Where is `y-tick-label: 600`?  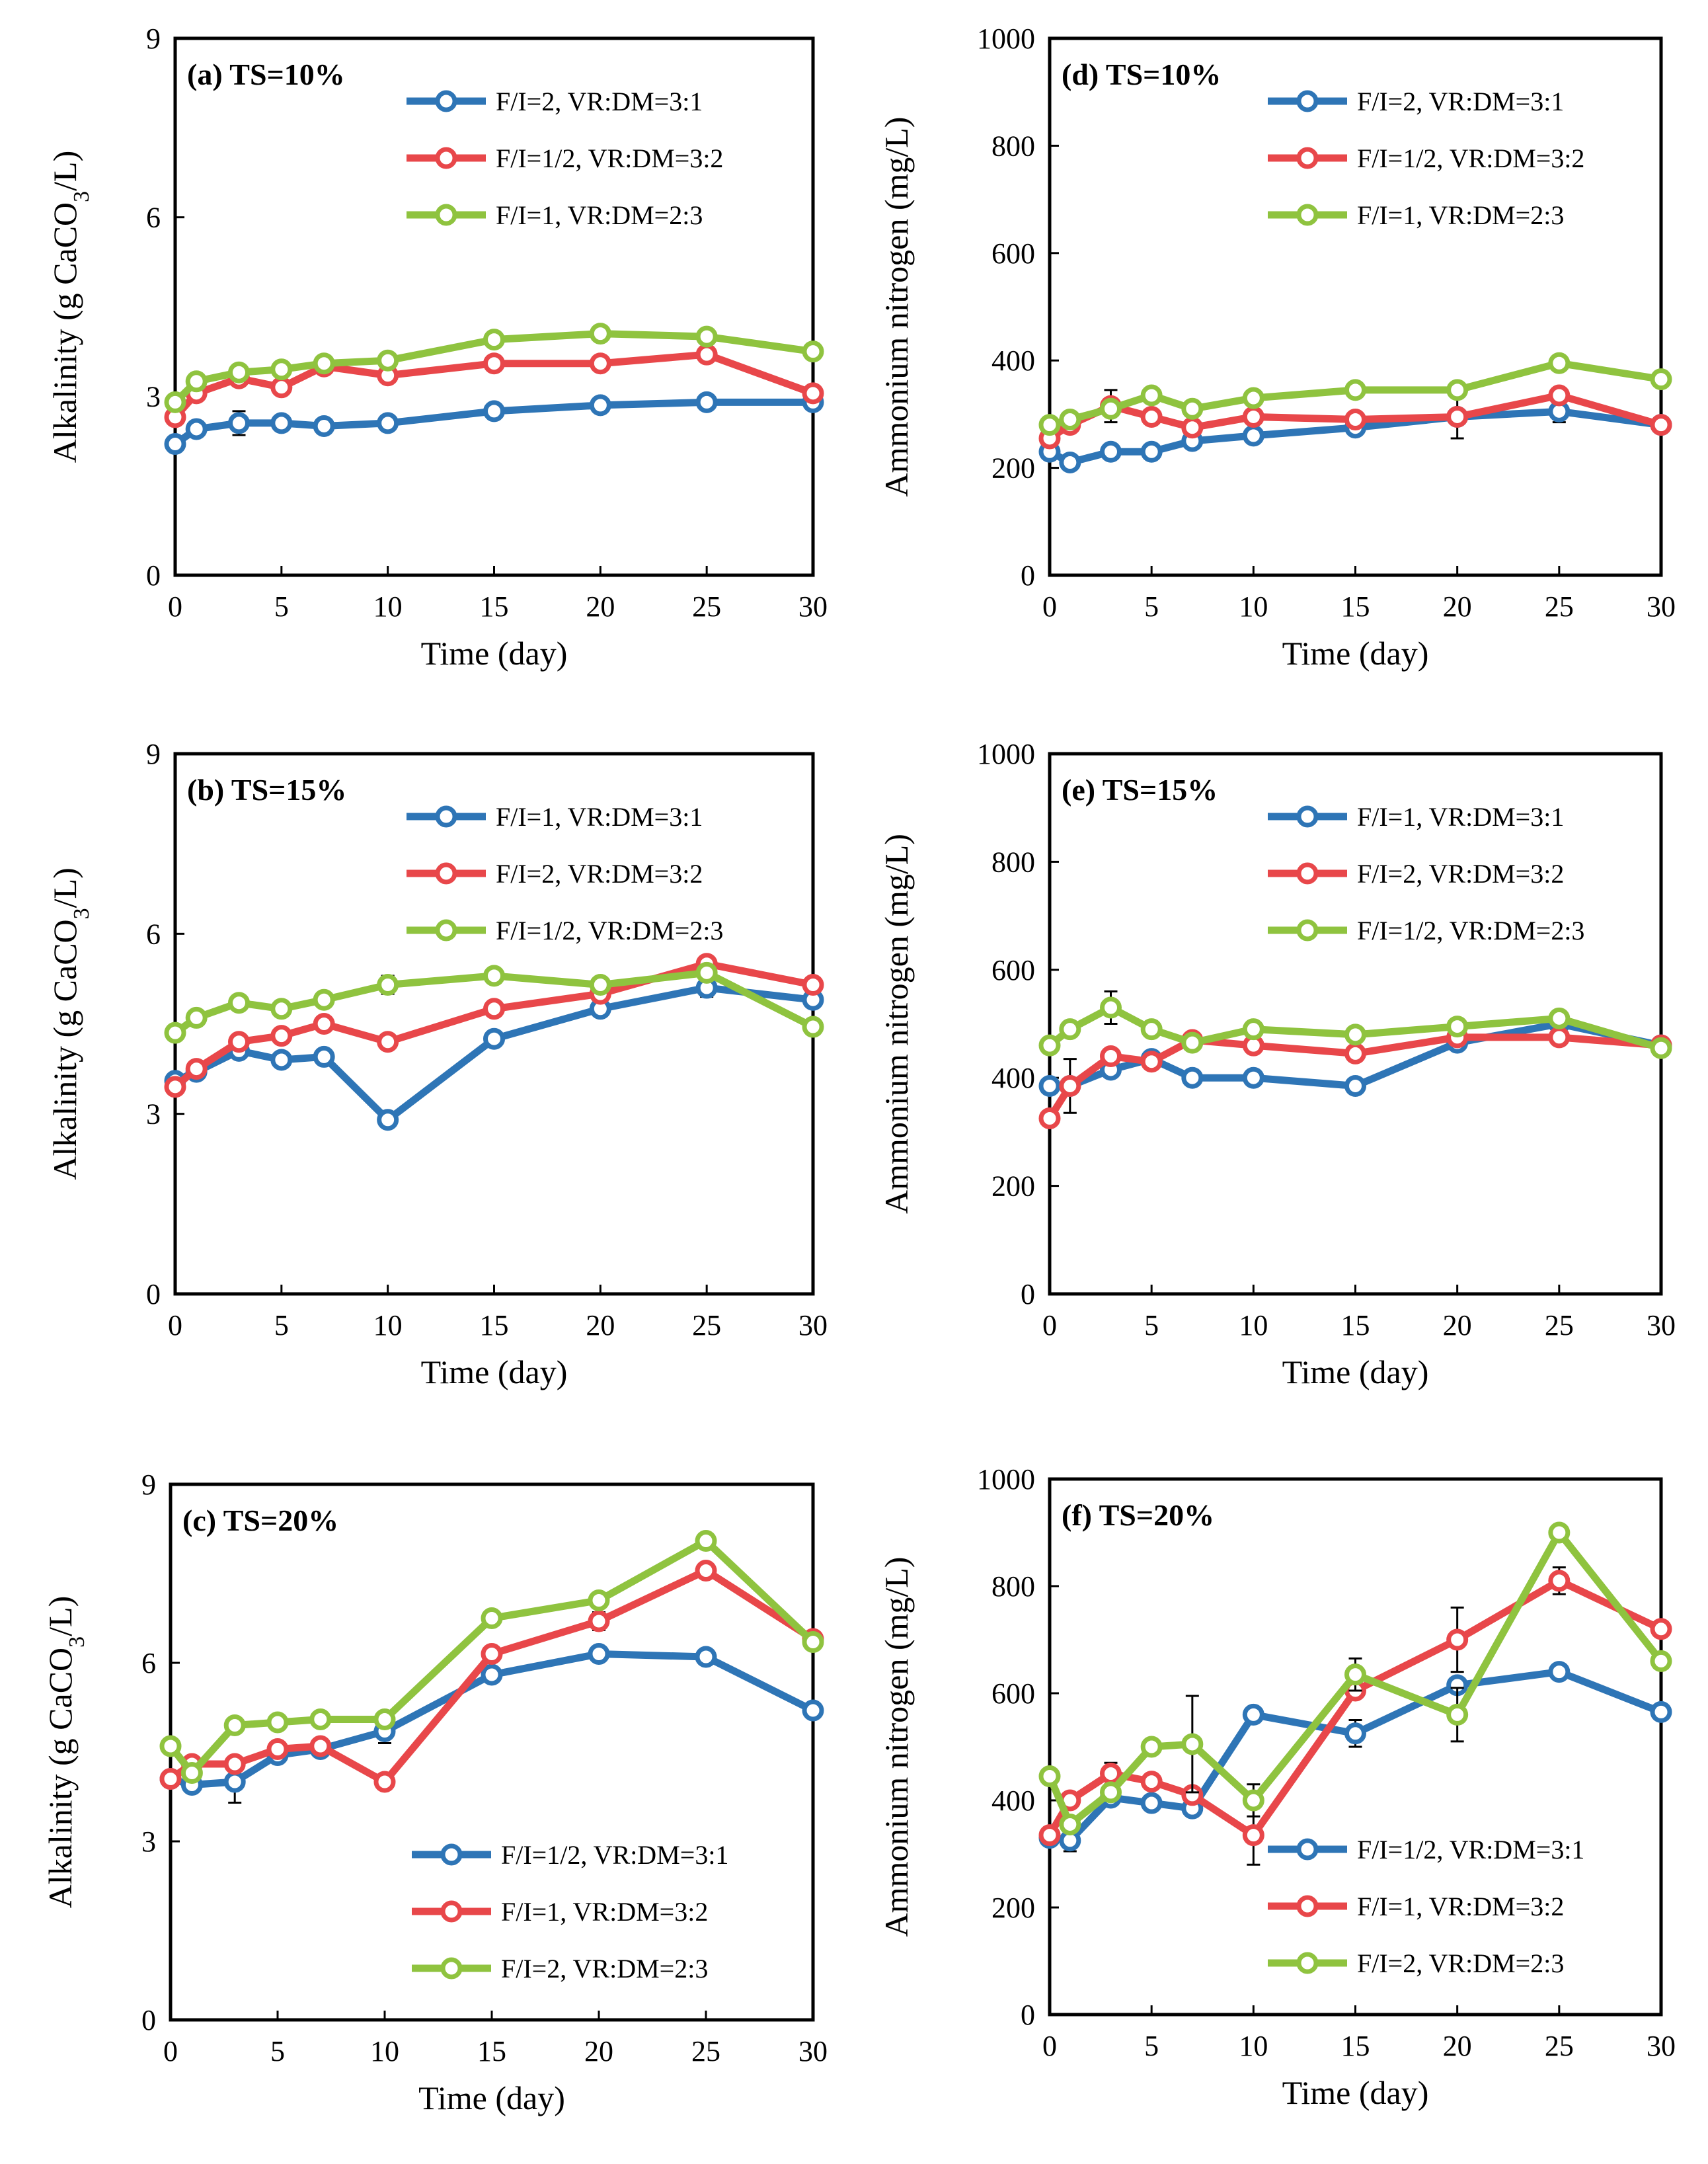 y-tick-label: 600 is located at coordinates (1013, 253).